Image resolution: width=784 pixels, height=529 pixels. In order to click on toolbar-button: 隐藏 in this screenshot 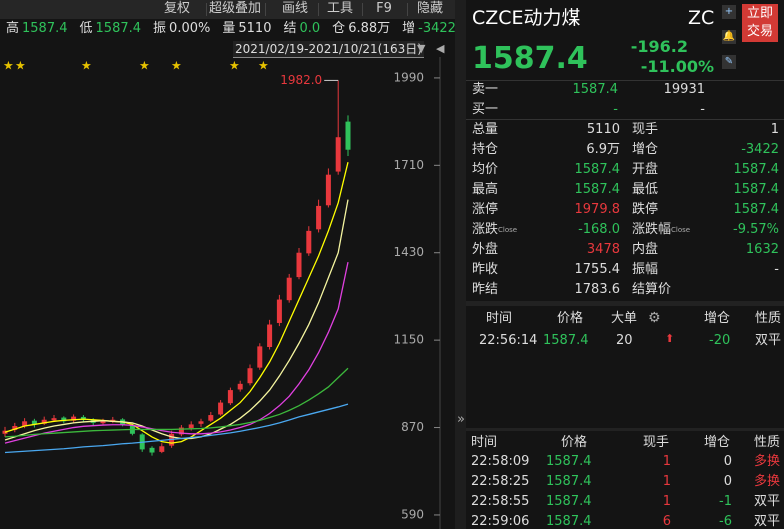, I will do `click(430, 8)`.